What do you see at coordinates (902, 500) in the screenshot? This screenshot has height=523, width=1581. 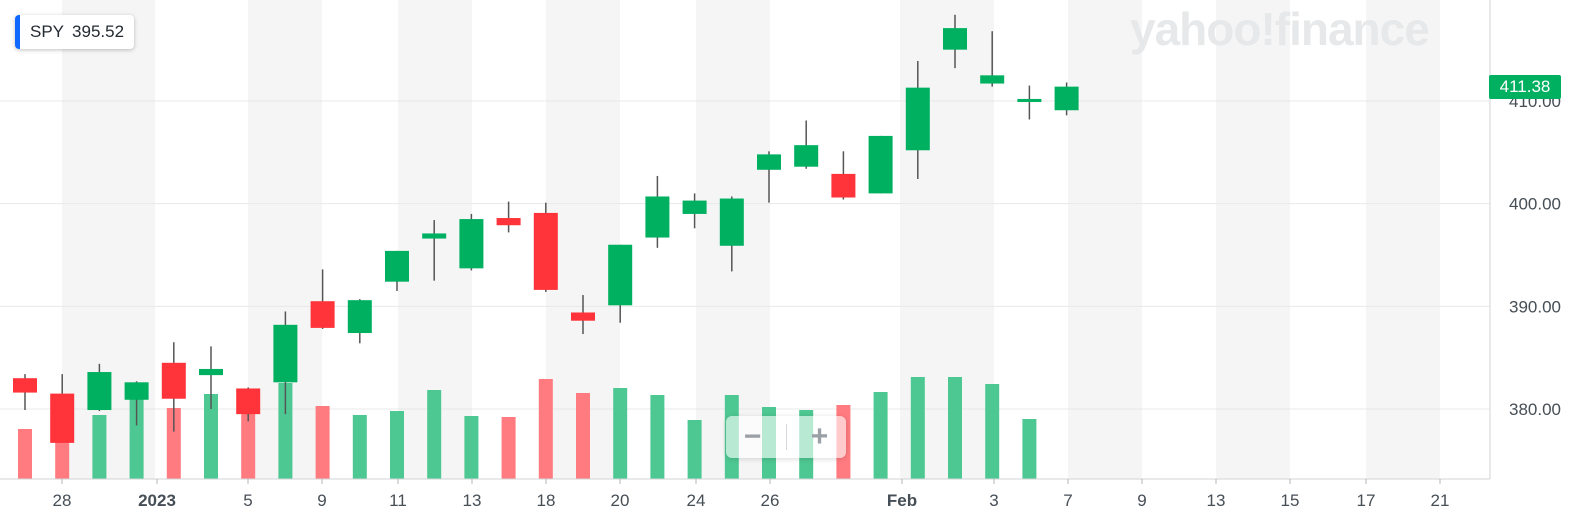 I see `x-tick-label: Feb` at bounding box center [902, 500].